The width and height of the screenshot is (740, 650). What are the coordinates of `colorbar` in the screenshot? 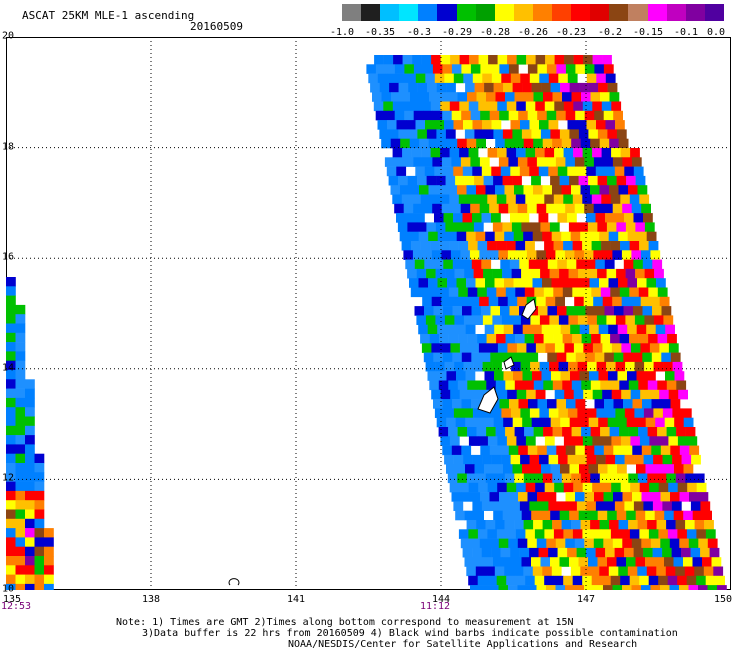 It's located at (533, 12).